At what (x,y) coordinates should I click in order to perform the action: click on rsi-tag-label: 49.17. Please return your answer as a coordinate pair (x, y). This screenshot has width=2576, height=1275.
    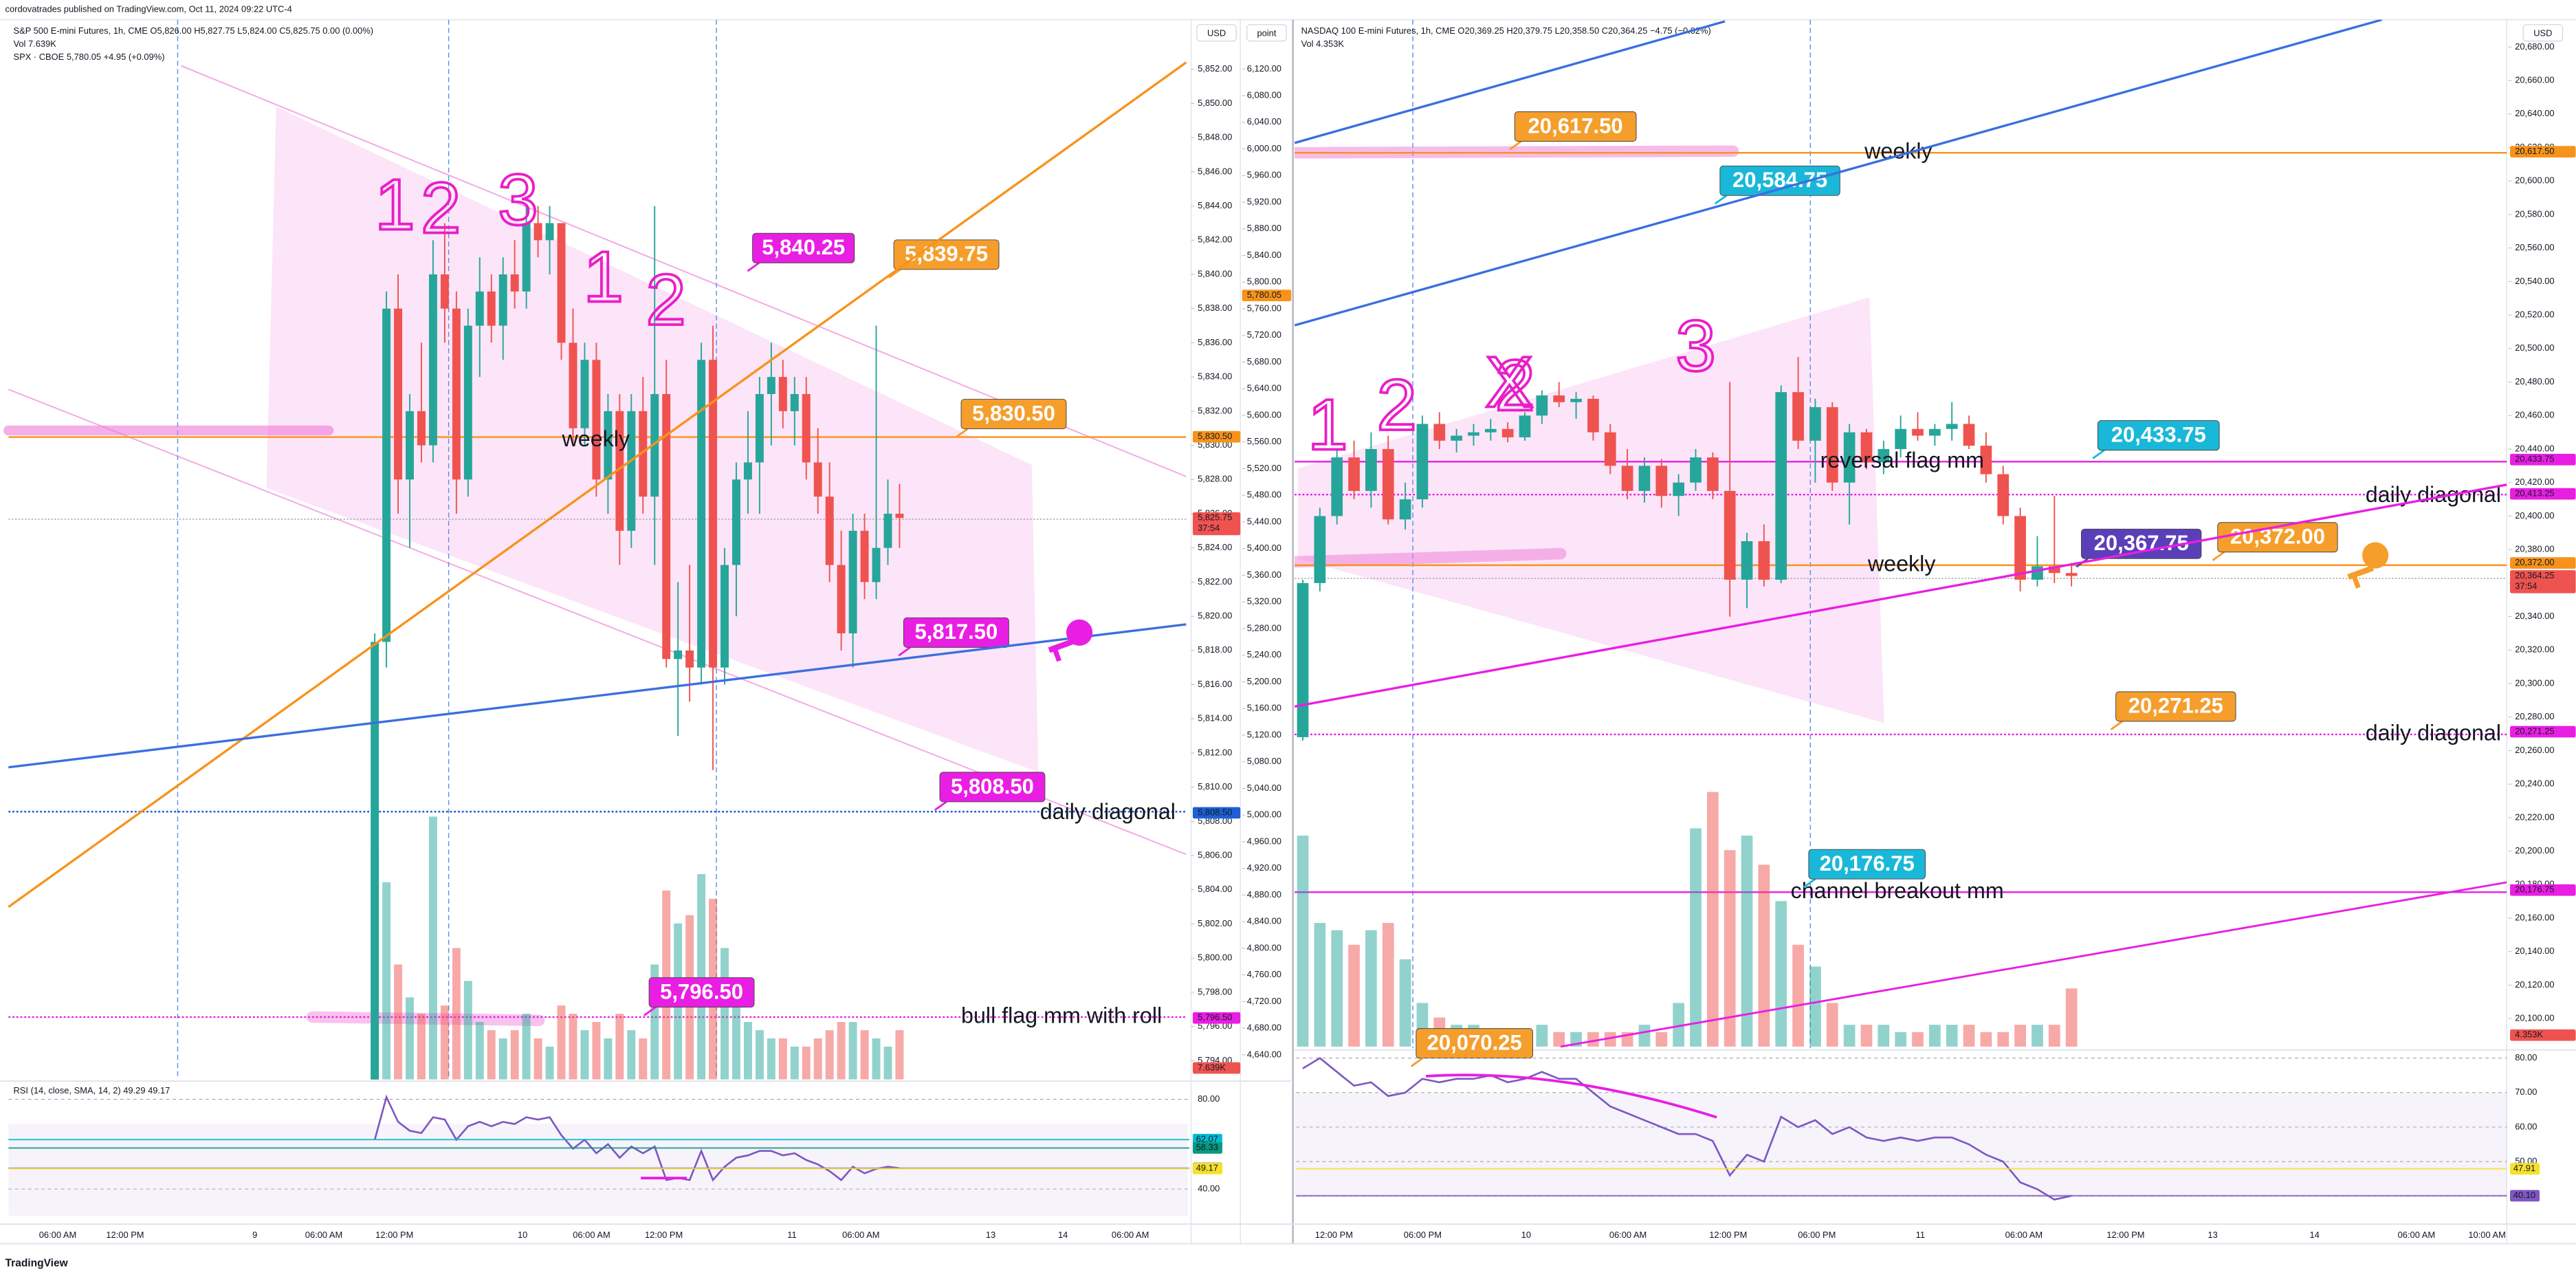
    Looking at the image, I should click on (1207, 1168).